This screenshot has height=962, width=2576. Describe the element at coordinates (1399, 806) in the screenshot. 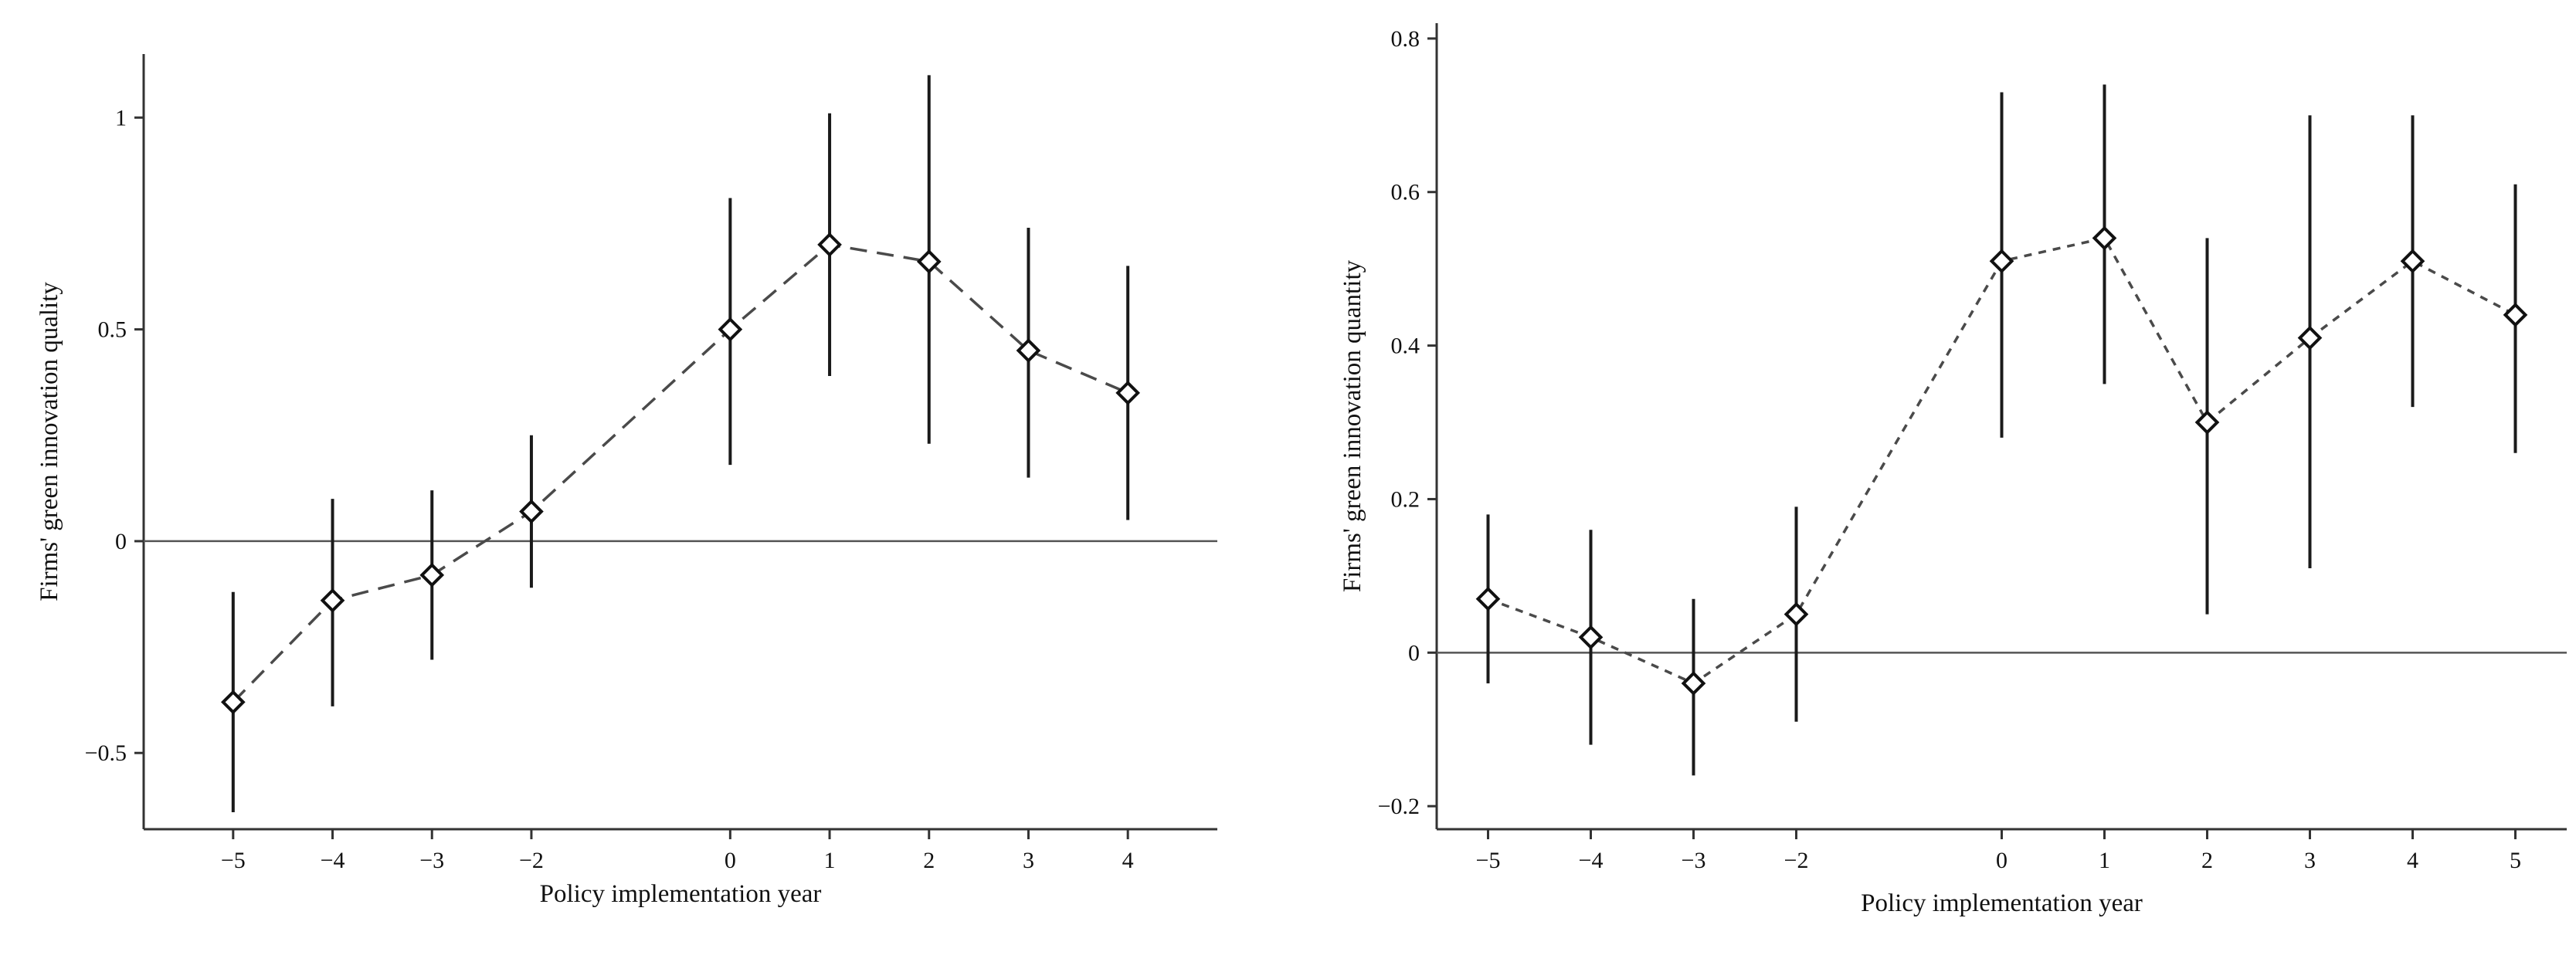

I see `y-tick-label: −0.2` at that location.